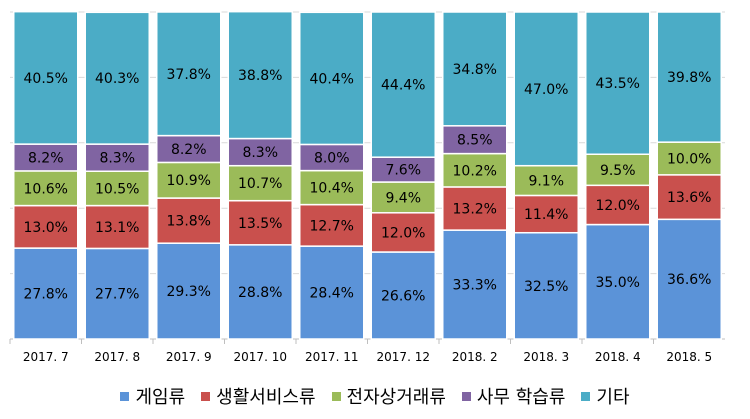 This screenshot has height=419, width=750. What do you see at coordinates (260, 224) in the screenshot?
I see `data-label: 13.5%` at bounding box center [260, 224].